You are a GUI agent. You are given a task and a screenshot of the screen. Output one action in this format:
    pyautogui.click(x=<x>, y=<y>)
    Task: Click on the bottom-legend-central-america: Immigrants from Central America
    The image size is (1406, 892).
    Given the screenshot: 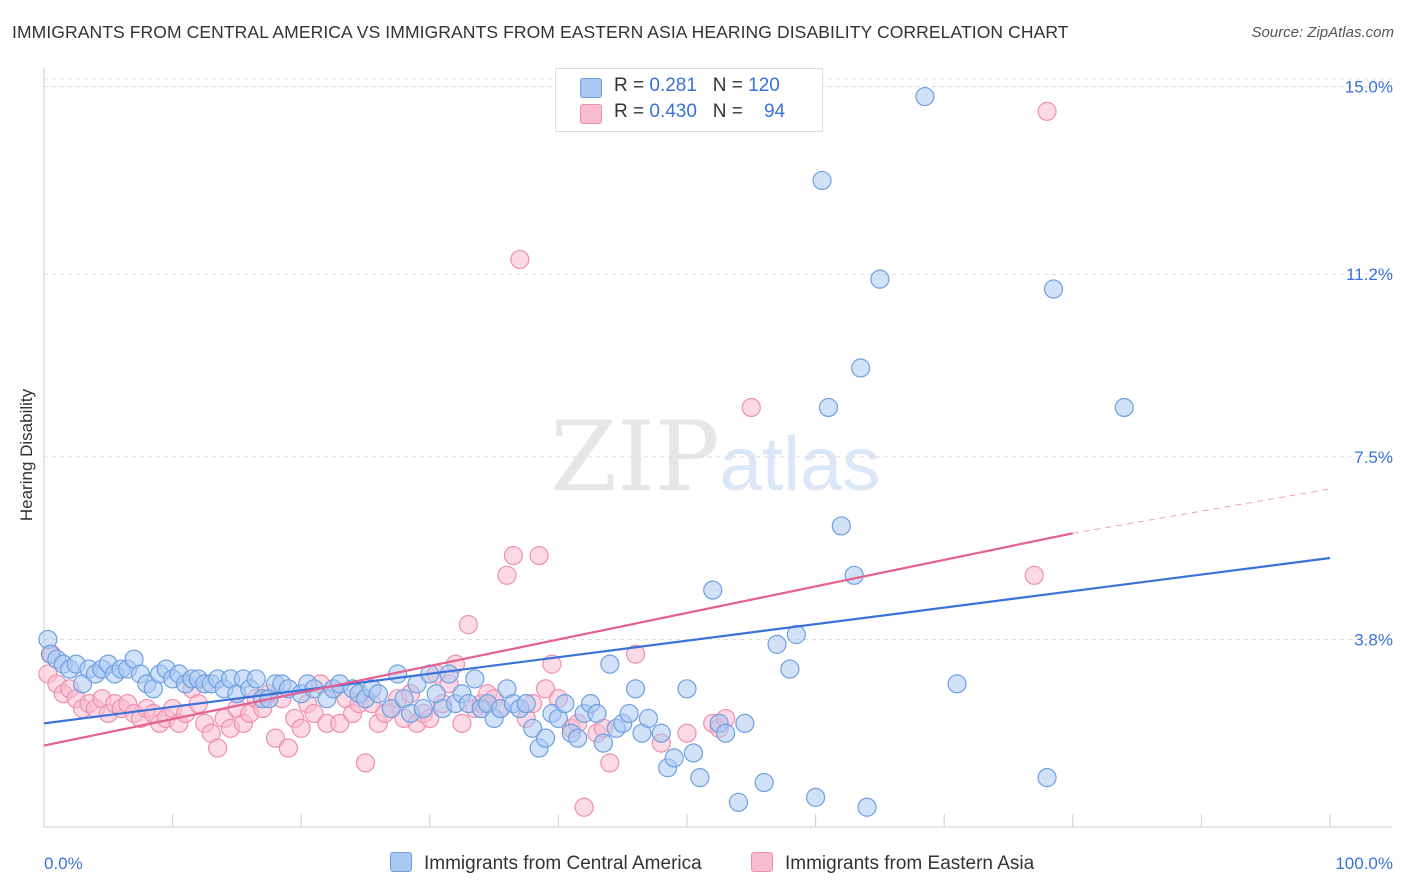 What is the action you would take?
    pyautogui.click(x=546, y=863)
    